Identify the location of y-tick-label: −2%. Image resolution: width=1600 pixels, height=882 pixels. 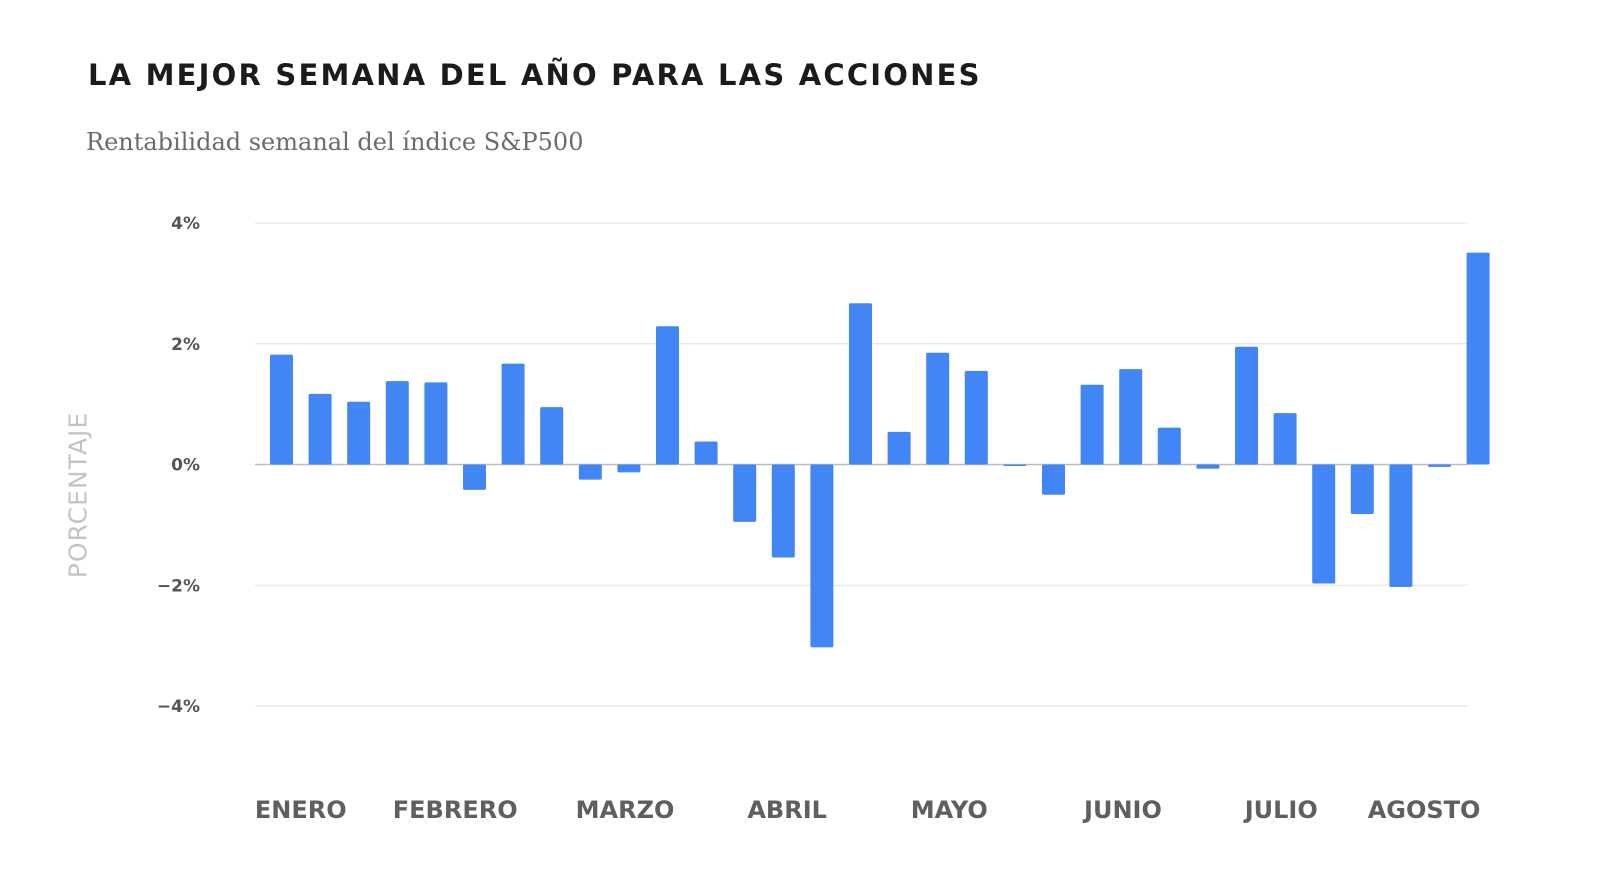
(178, 586).